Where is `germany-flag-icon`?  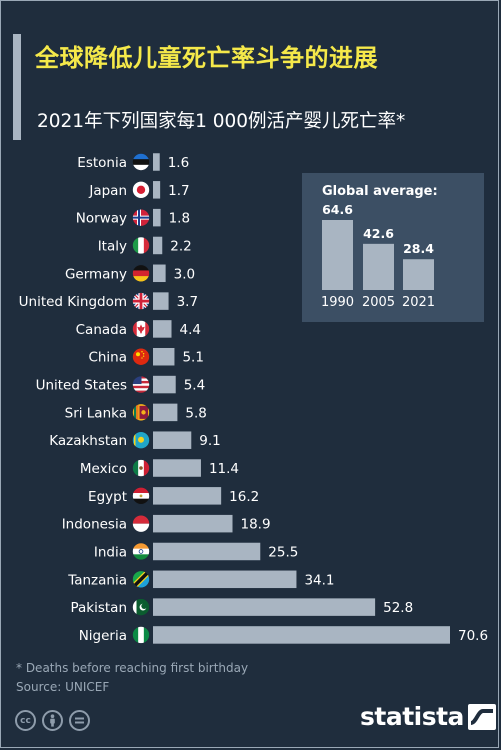
germany-flag-icon is located at coordinates (141, 273).